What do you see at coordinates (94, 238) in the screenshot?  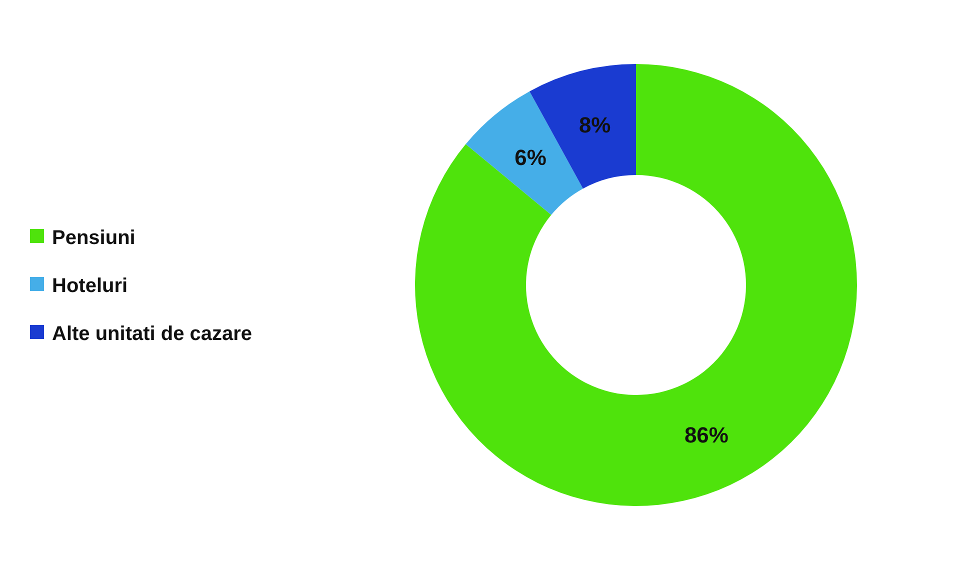 I see `legend-label: Pensiuni` at bounding box center [94, 238].